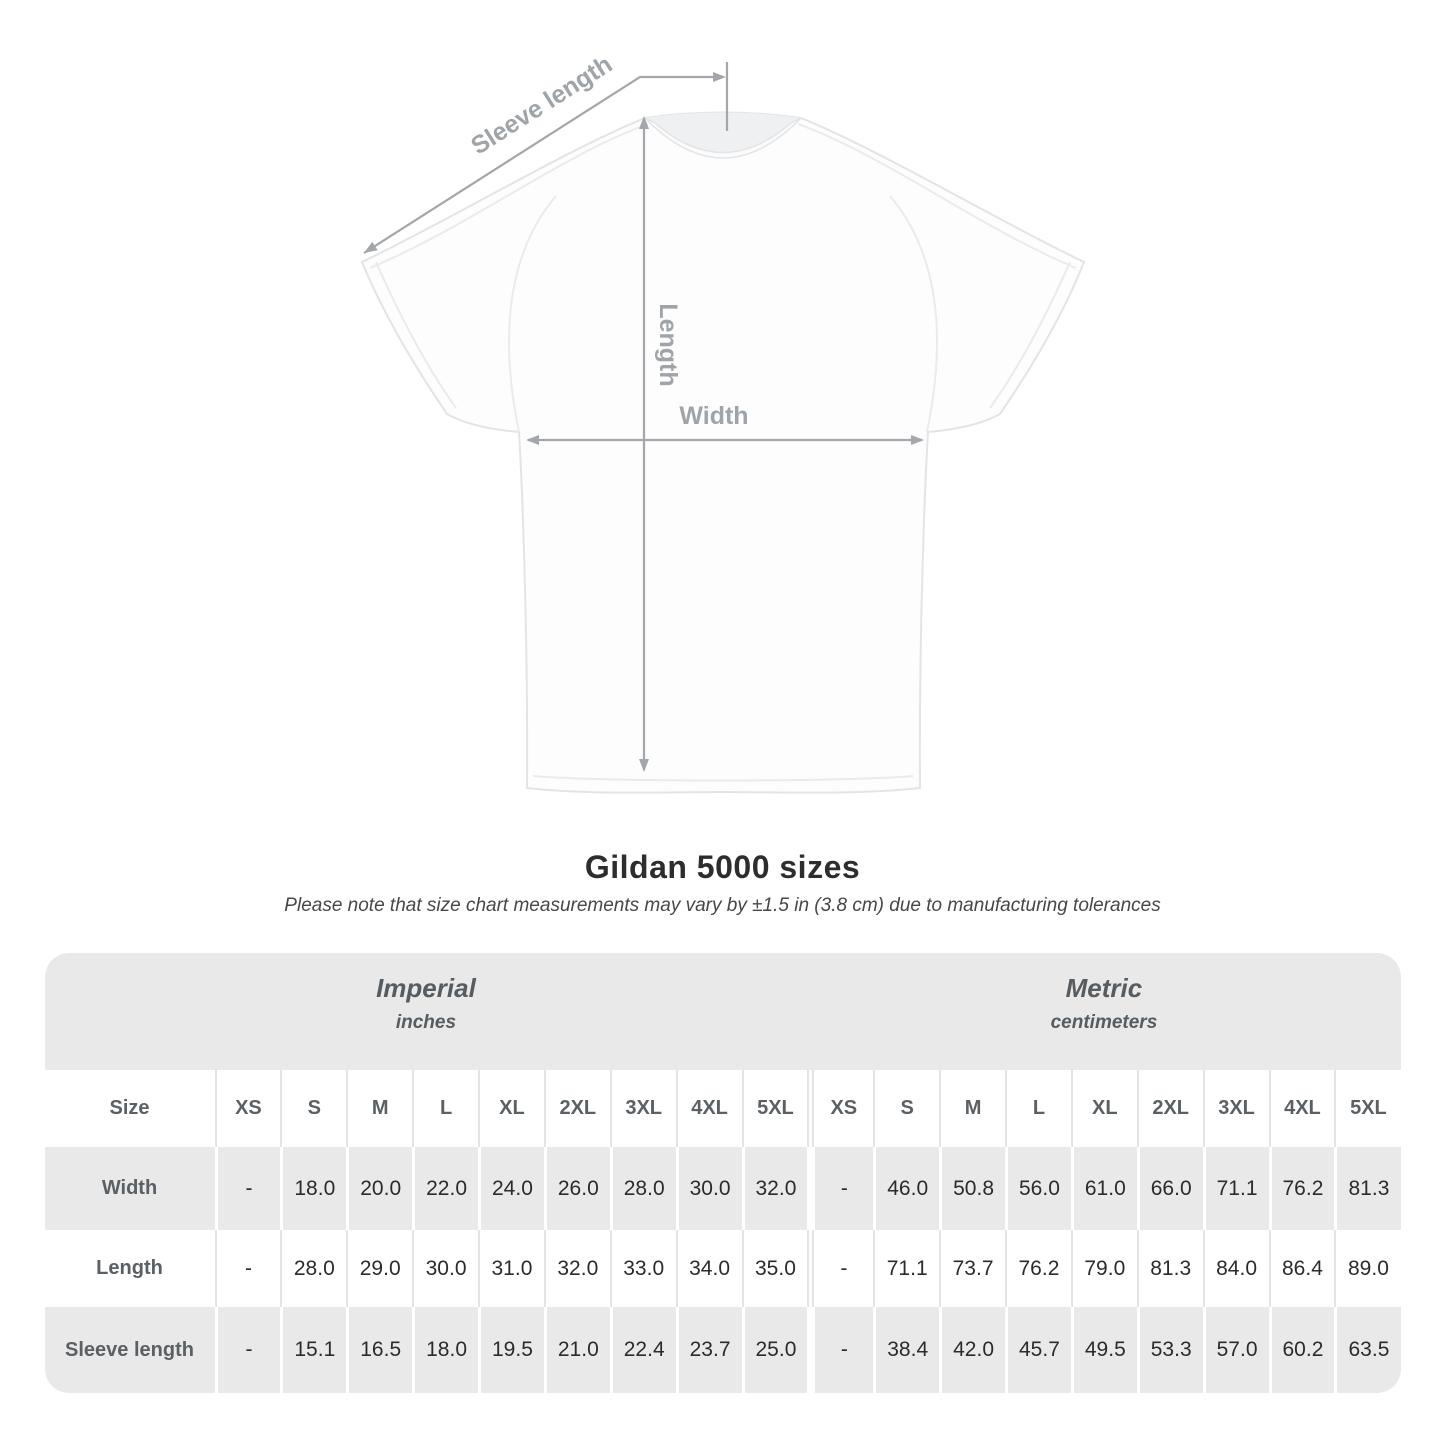  I want to click on sleeve-arrowhead-right, so click(719, 77).